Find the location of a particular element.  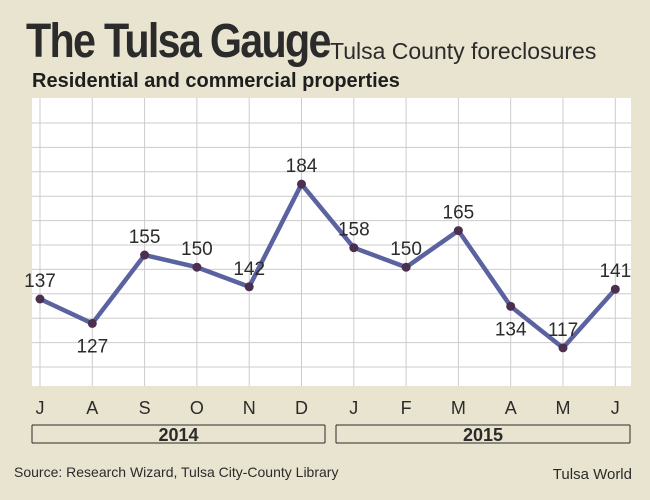

publisher-credit: Tulsa World is located at coordinates (592, 474).